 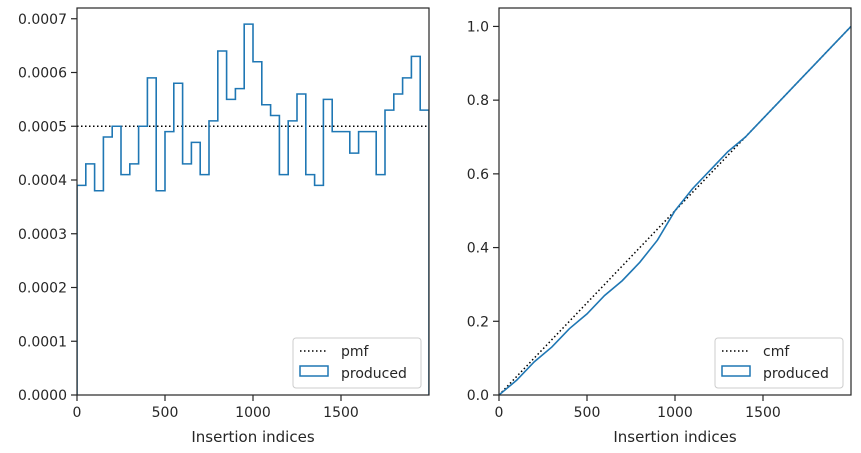 I want to click on left-y-tick-label: 0.0005, so click(x=42, y=127).